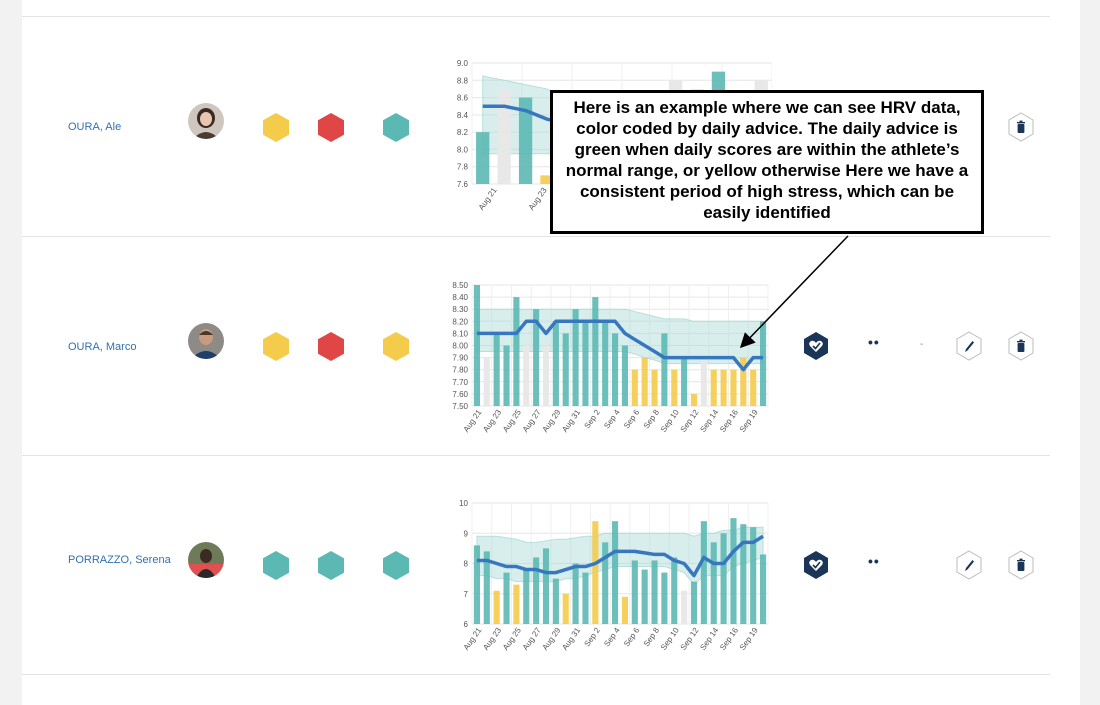 The image size is (1100, 705). Describe the element at coordinates (463, 98) in the screenshot. I see `y-tick-label: 8.6` at that location.